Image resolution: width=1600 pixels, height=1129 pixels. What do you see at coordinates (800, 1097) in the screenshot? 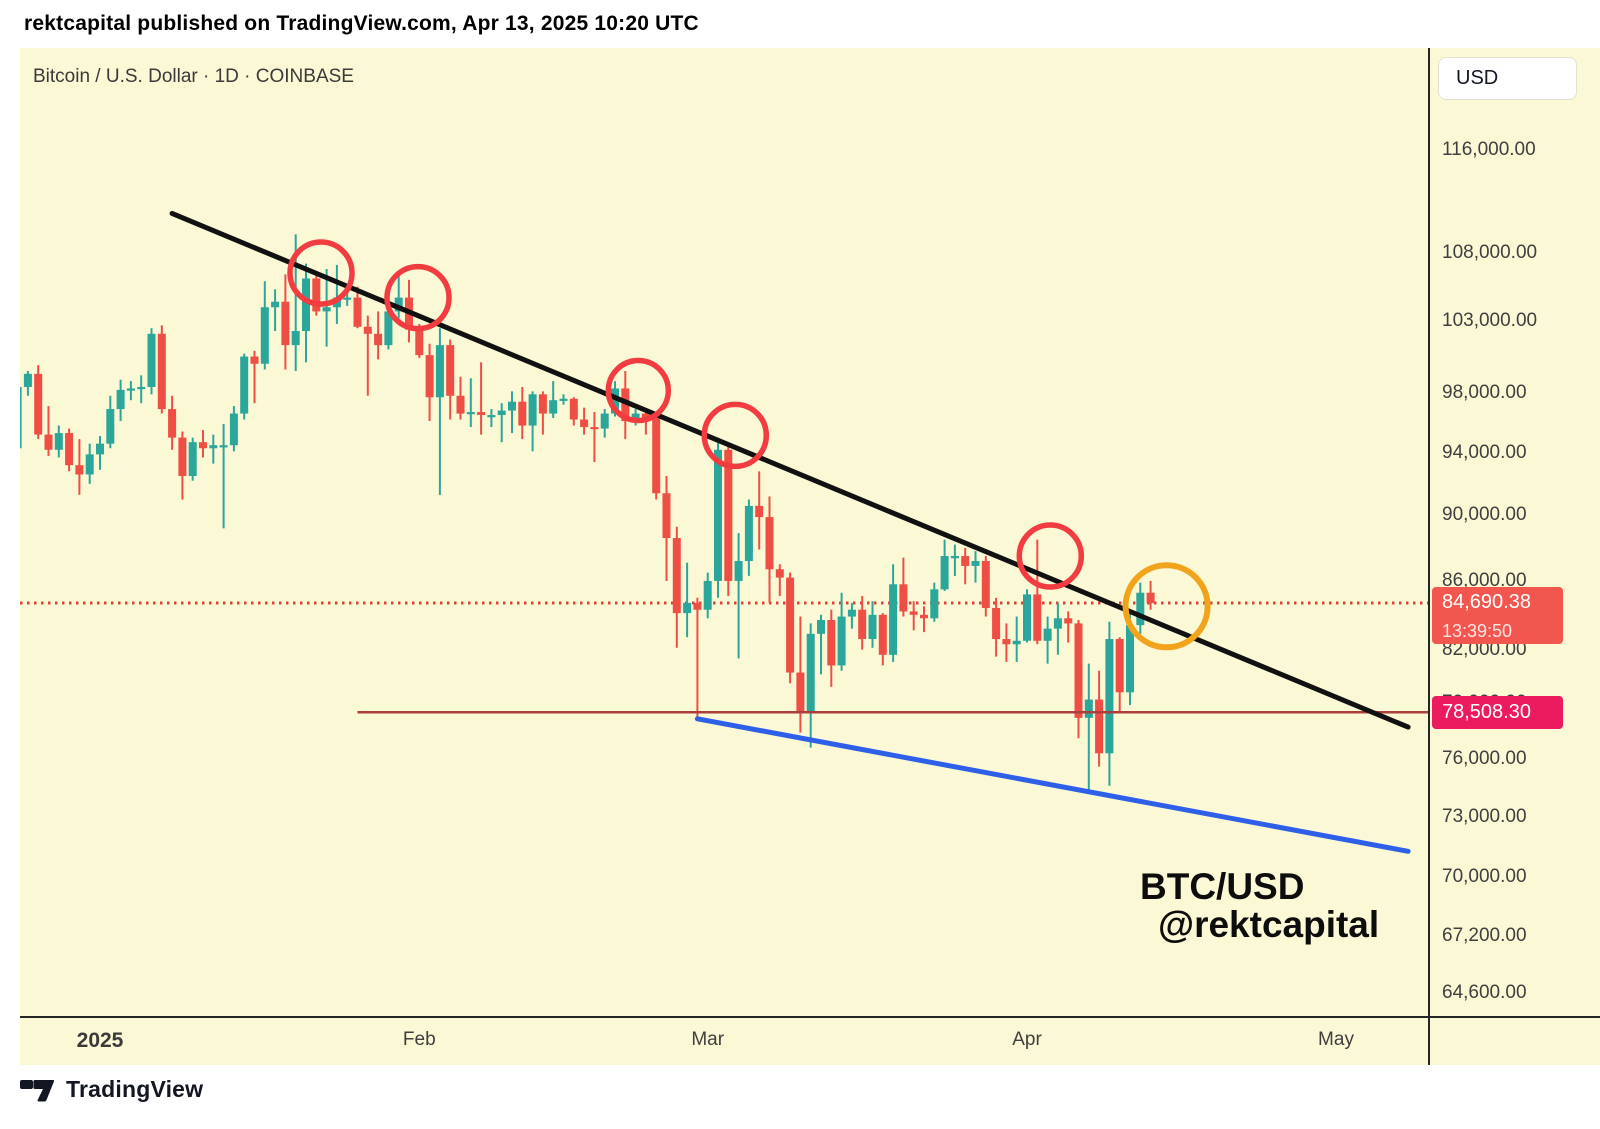
I see `footer: TradingView` at bounding box center [800, 1097].